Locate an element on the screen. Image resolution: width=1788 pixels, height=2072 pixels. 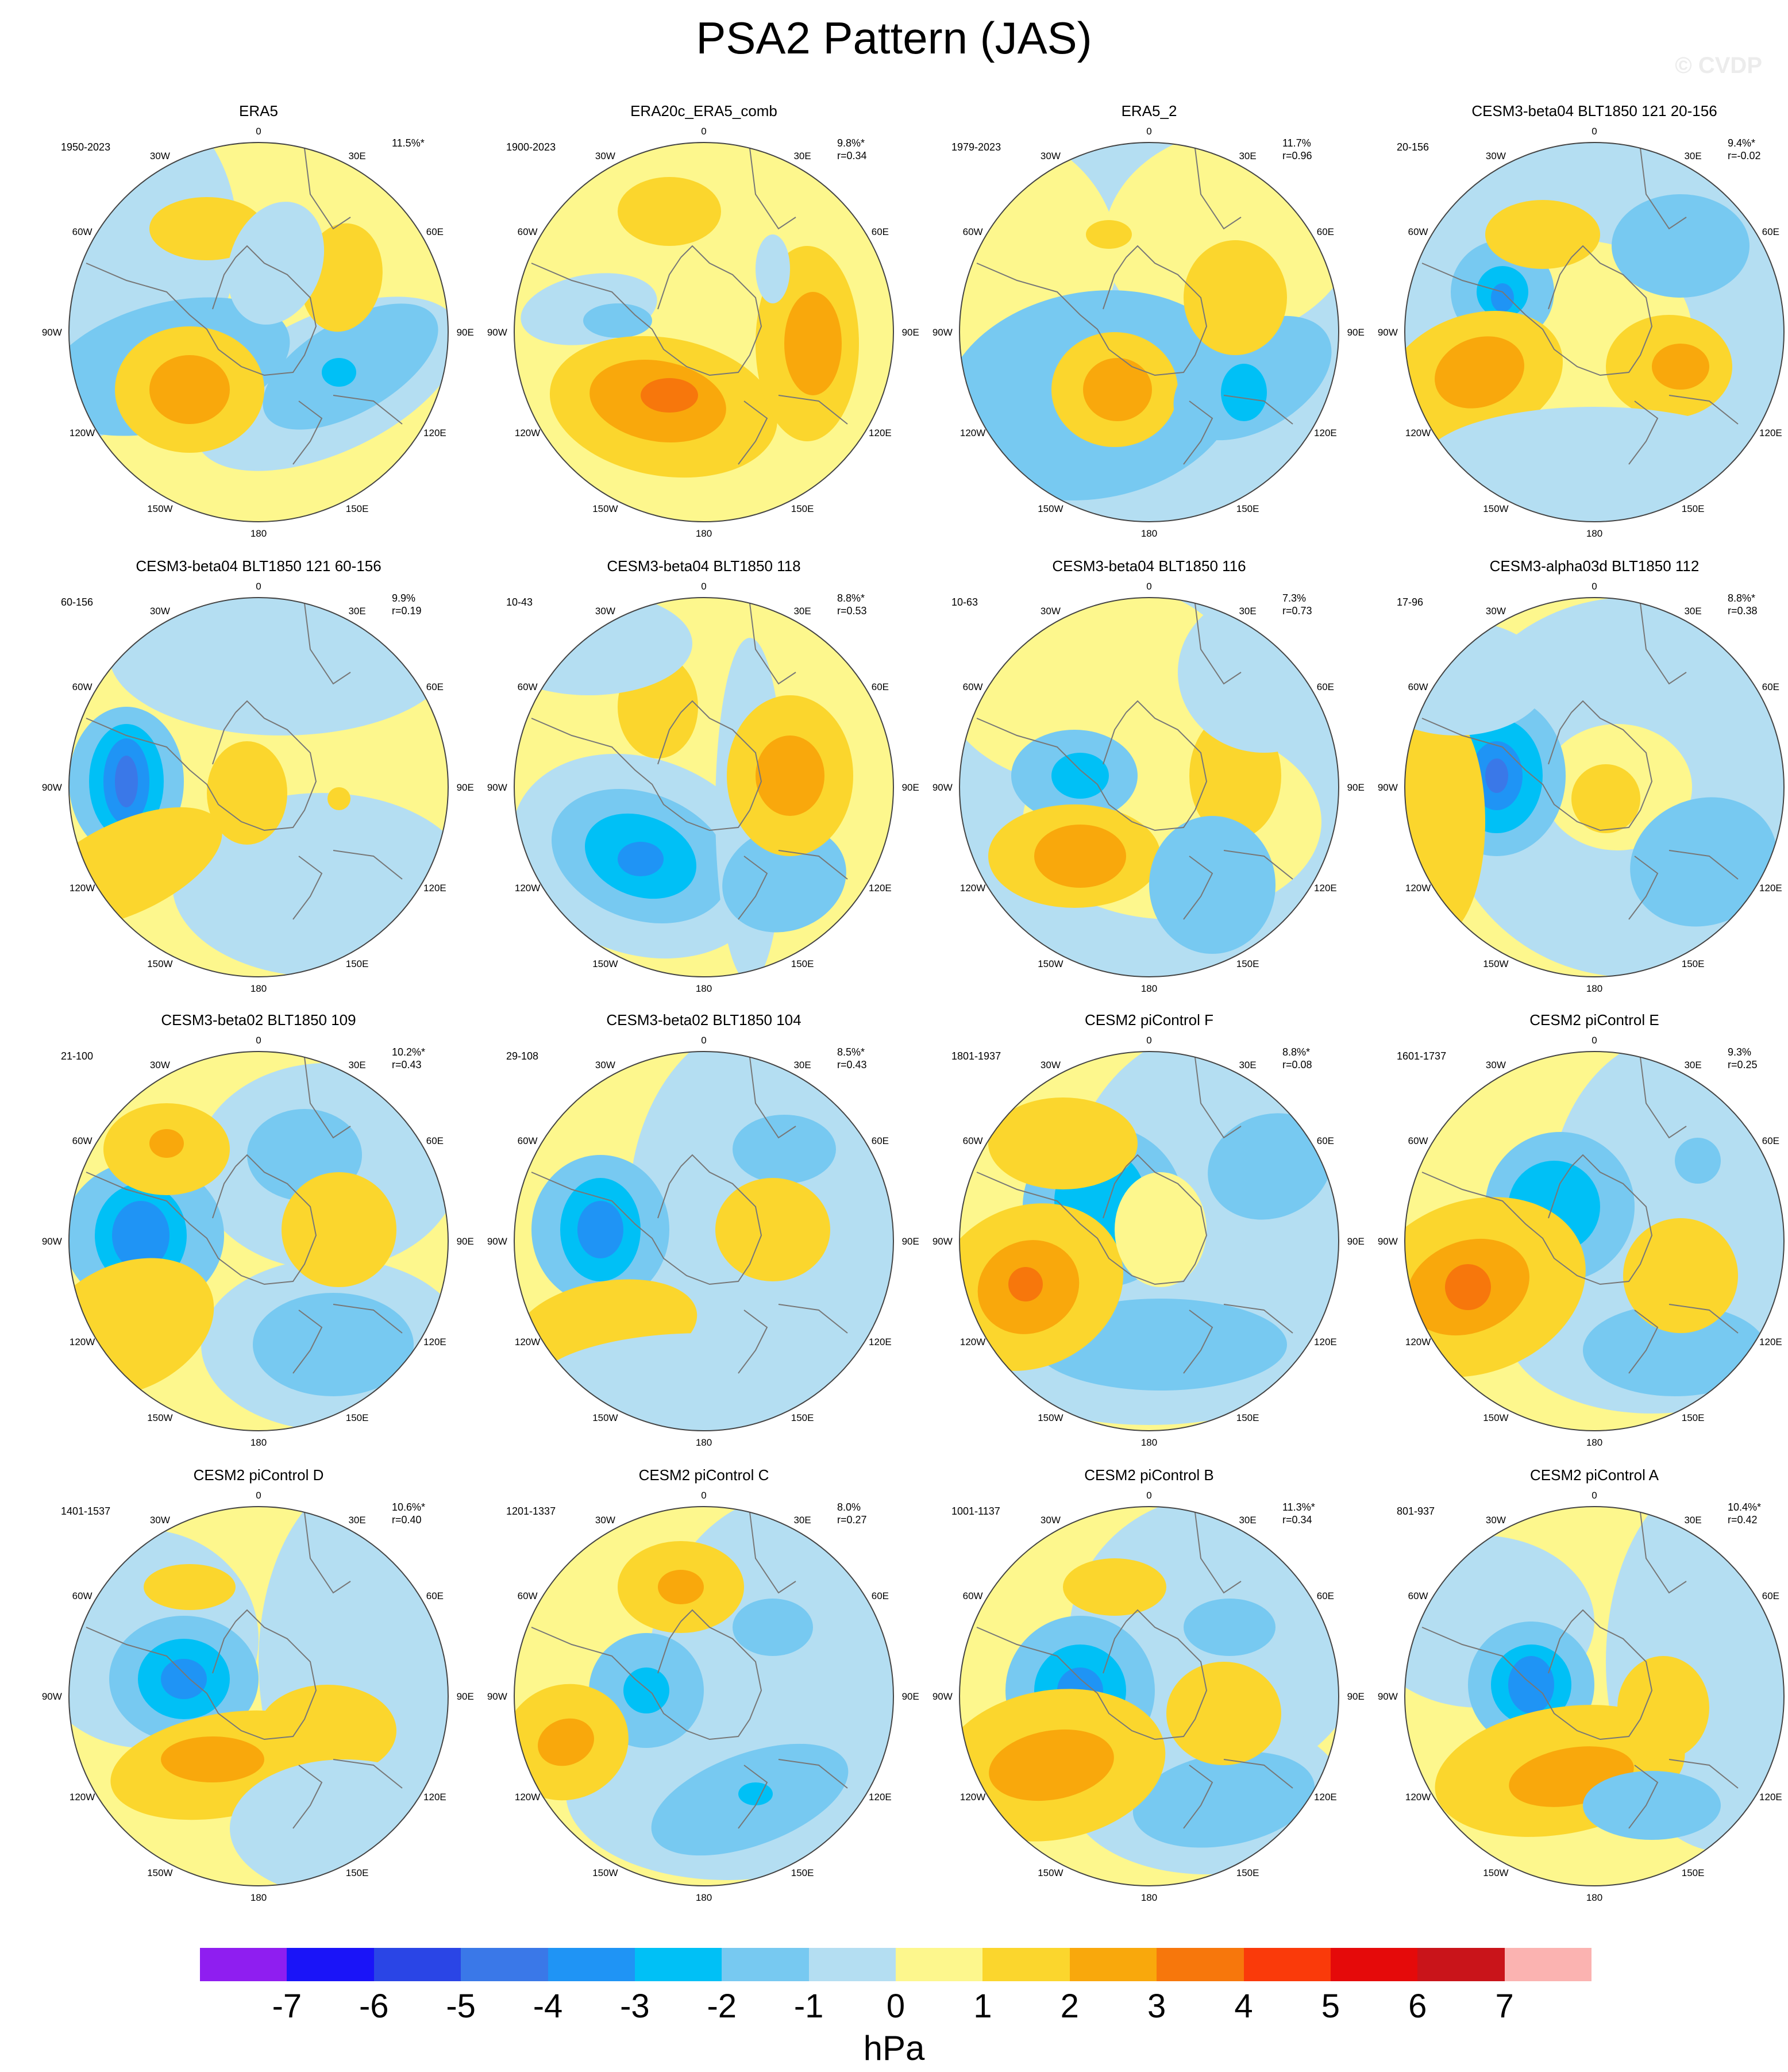
panel-pattern-correlation: r=0.25 is located at coordinates (1743, 1064).